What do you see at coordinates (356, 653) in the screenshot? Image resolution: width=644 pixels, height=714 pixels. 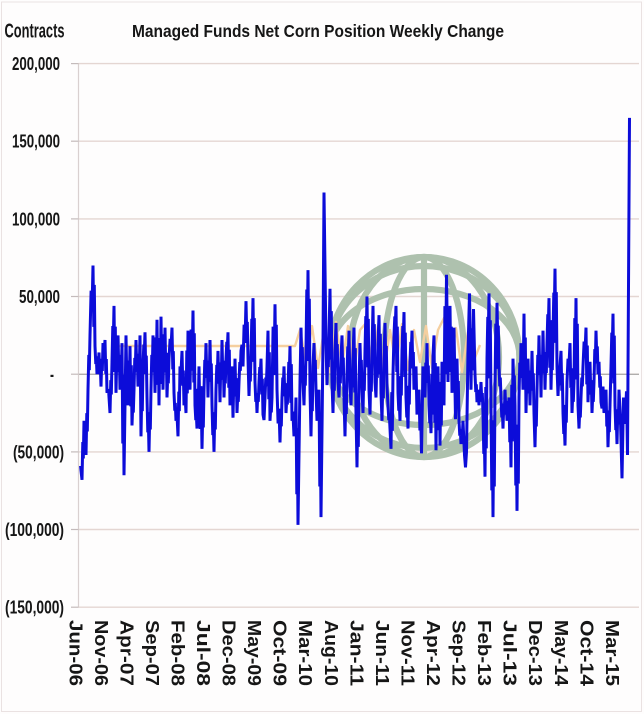 I see `svg-text: Jan-11` at bounding box center [356, 653].